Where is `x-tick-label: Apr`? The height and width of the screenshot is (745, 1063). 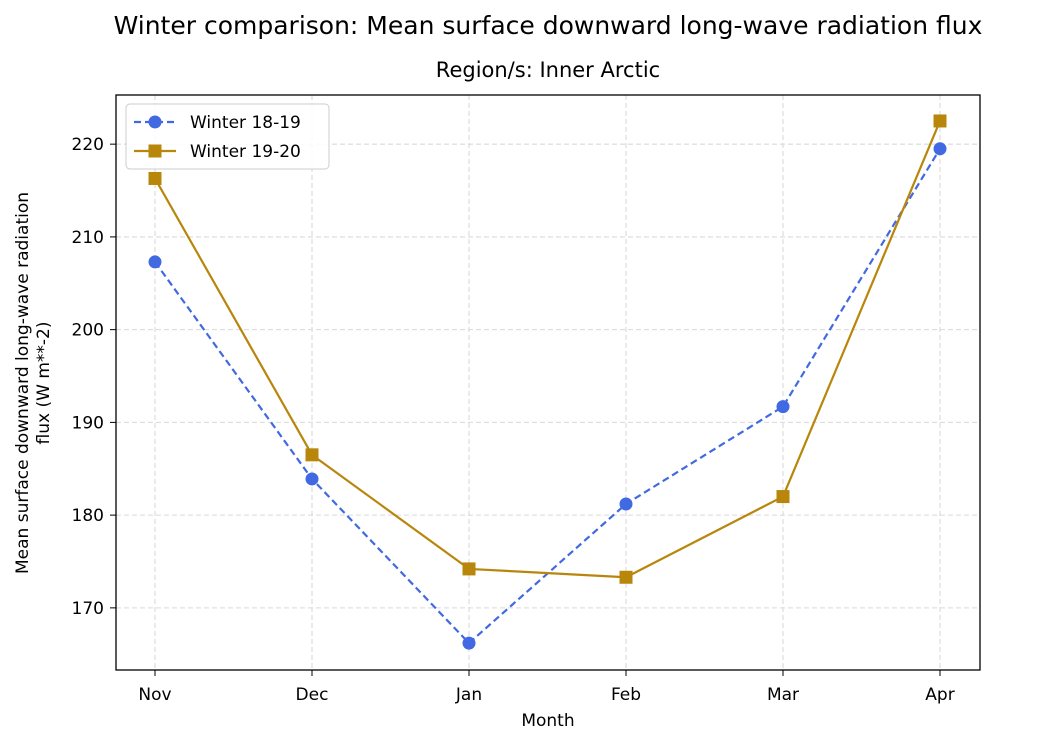
x-tick-label: Apr is located at coordinates (939, 695).